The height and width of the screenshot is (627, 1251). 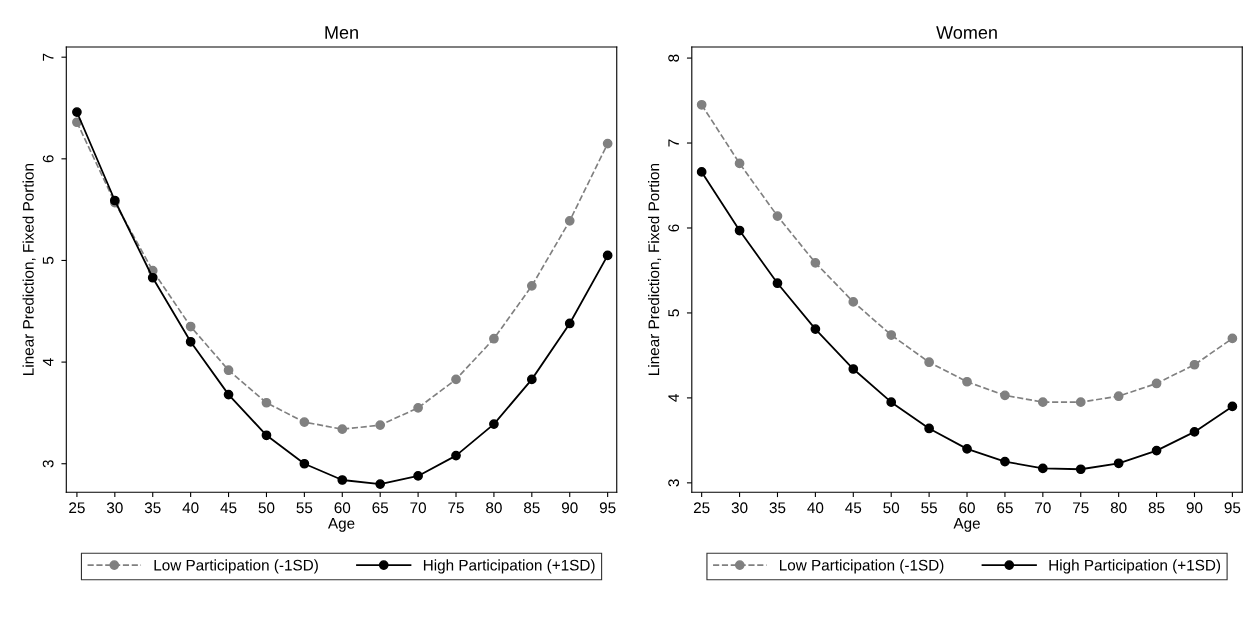 I want to click on y-tick-label: 5, so click(x=674, y=313).